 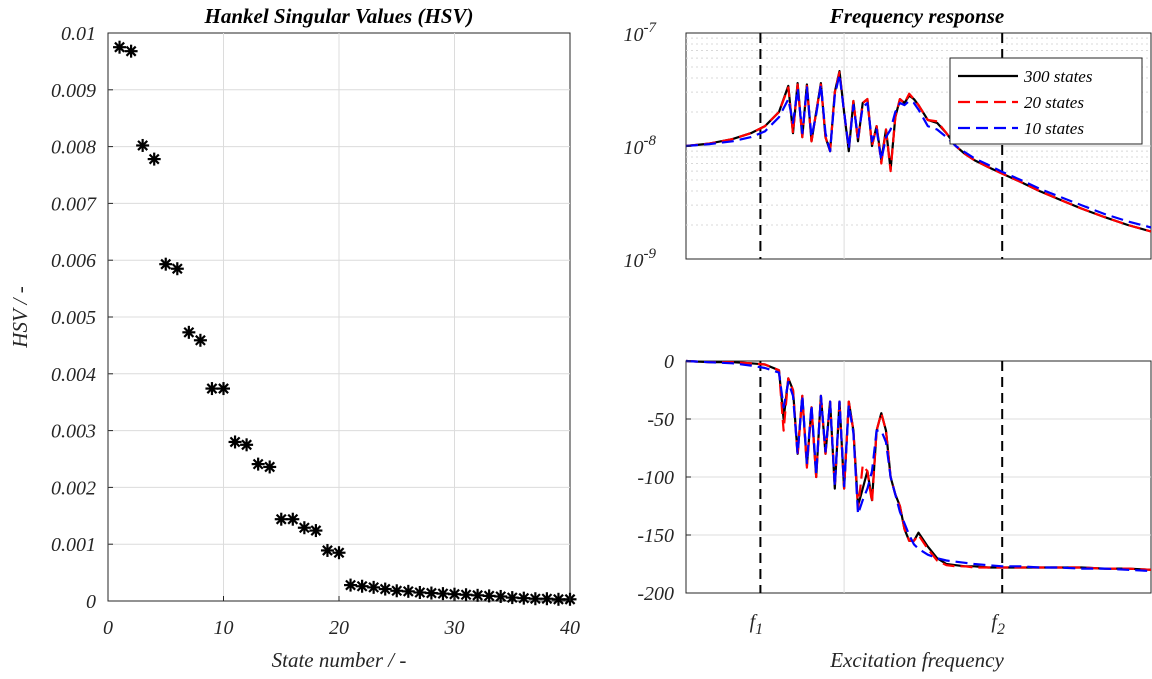 What do you see at coordinates (454, 628) in the screenshot?
I see `hsv-xtick-label: 30` at bounding box center [454, 628].